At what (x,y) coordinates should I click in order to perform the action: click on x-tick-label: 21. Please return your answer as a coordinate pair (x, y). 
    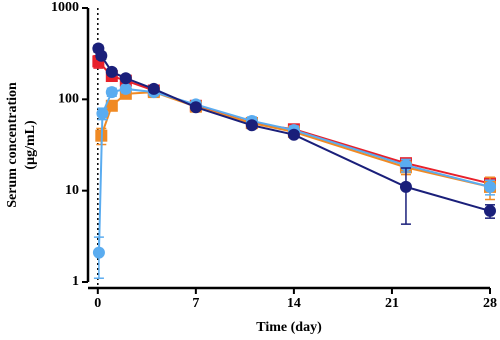
    Looking at the image, I should click on (392, 303).